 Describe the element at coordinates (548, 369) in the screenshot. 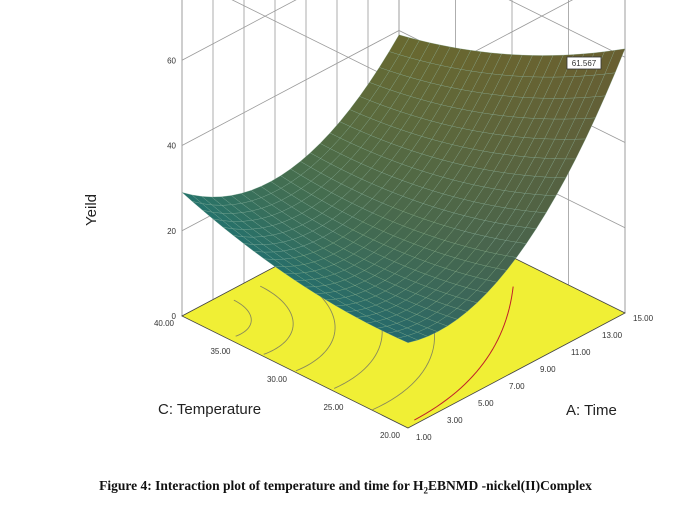

I see `x-tick-label: 9.00` at that location.